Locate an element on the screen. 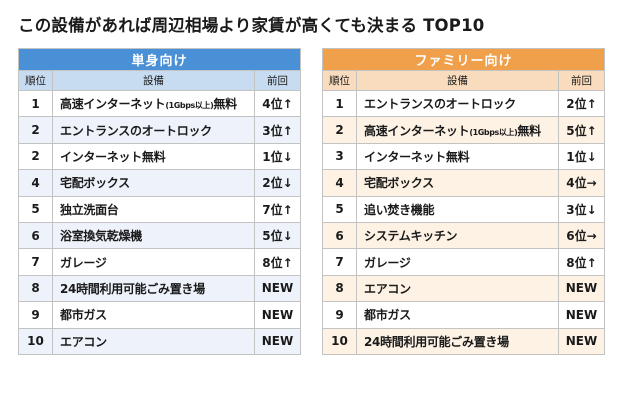 This screenshot has width=620, height=400. table-row: 10 エアコン NEW is located at coordinates (160, 341).